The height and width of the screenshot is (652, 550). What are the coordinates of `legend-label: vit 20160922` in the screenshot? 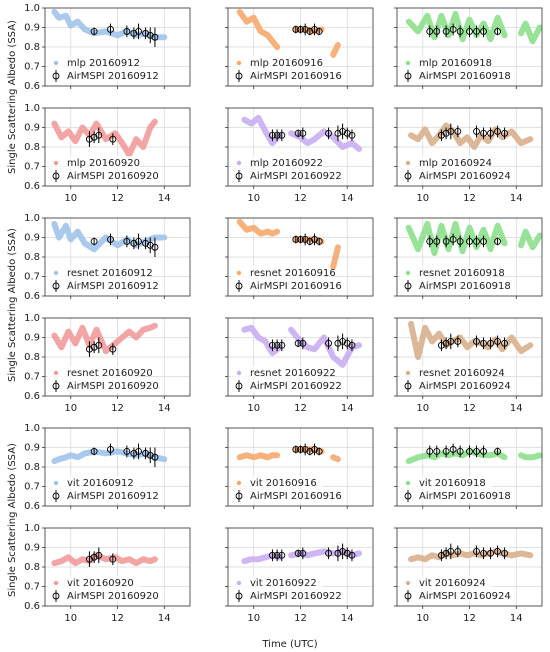 It's located at (283, 583).